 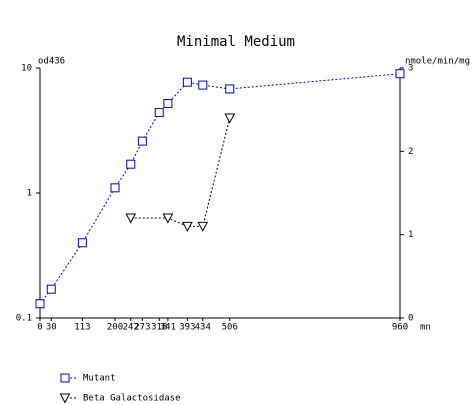 I want to click on x-tick-label: 30, so click(x=51, y=328).